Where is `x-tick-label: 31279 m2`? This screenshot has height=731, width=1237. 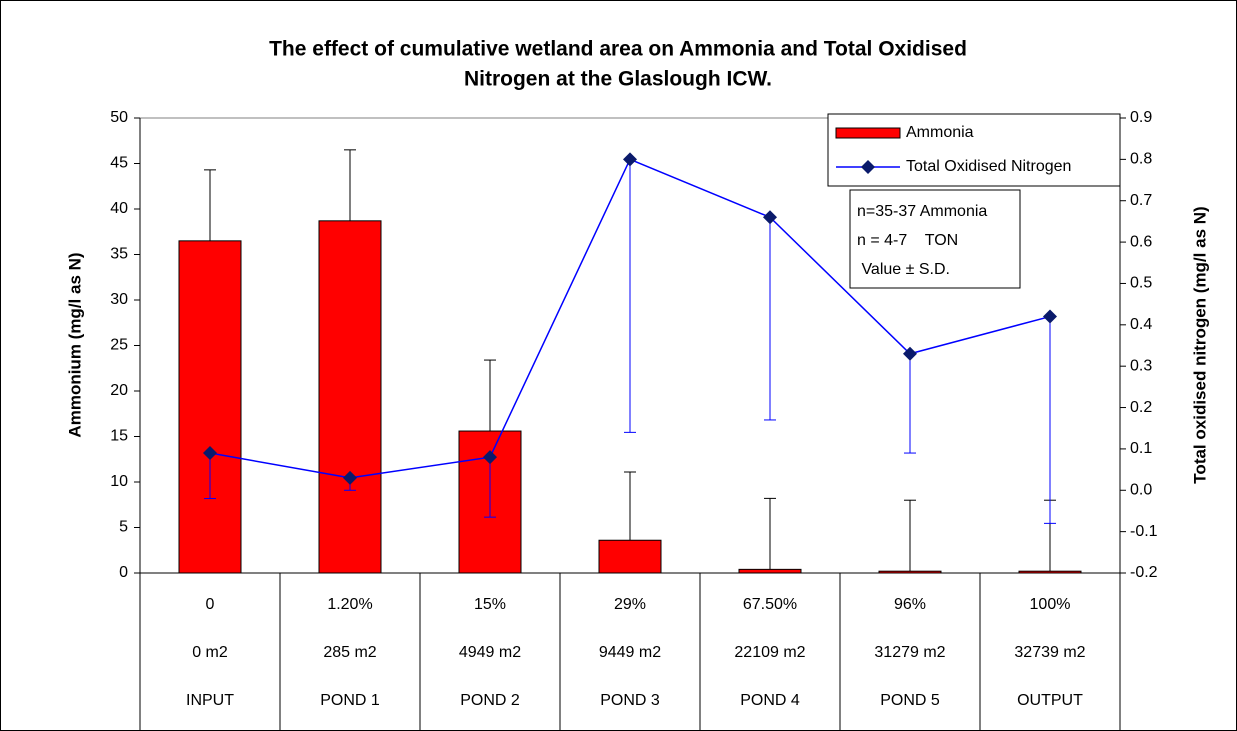
x-tick-label: 31279 m2 is located at coordinates (909, 652).